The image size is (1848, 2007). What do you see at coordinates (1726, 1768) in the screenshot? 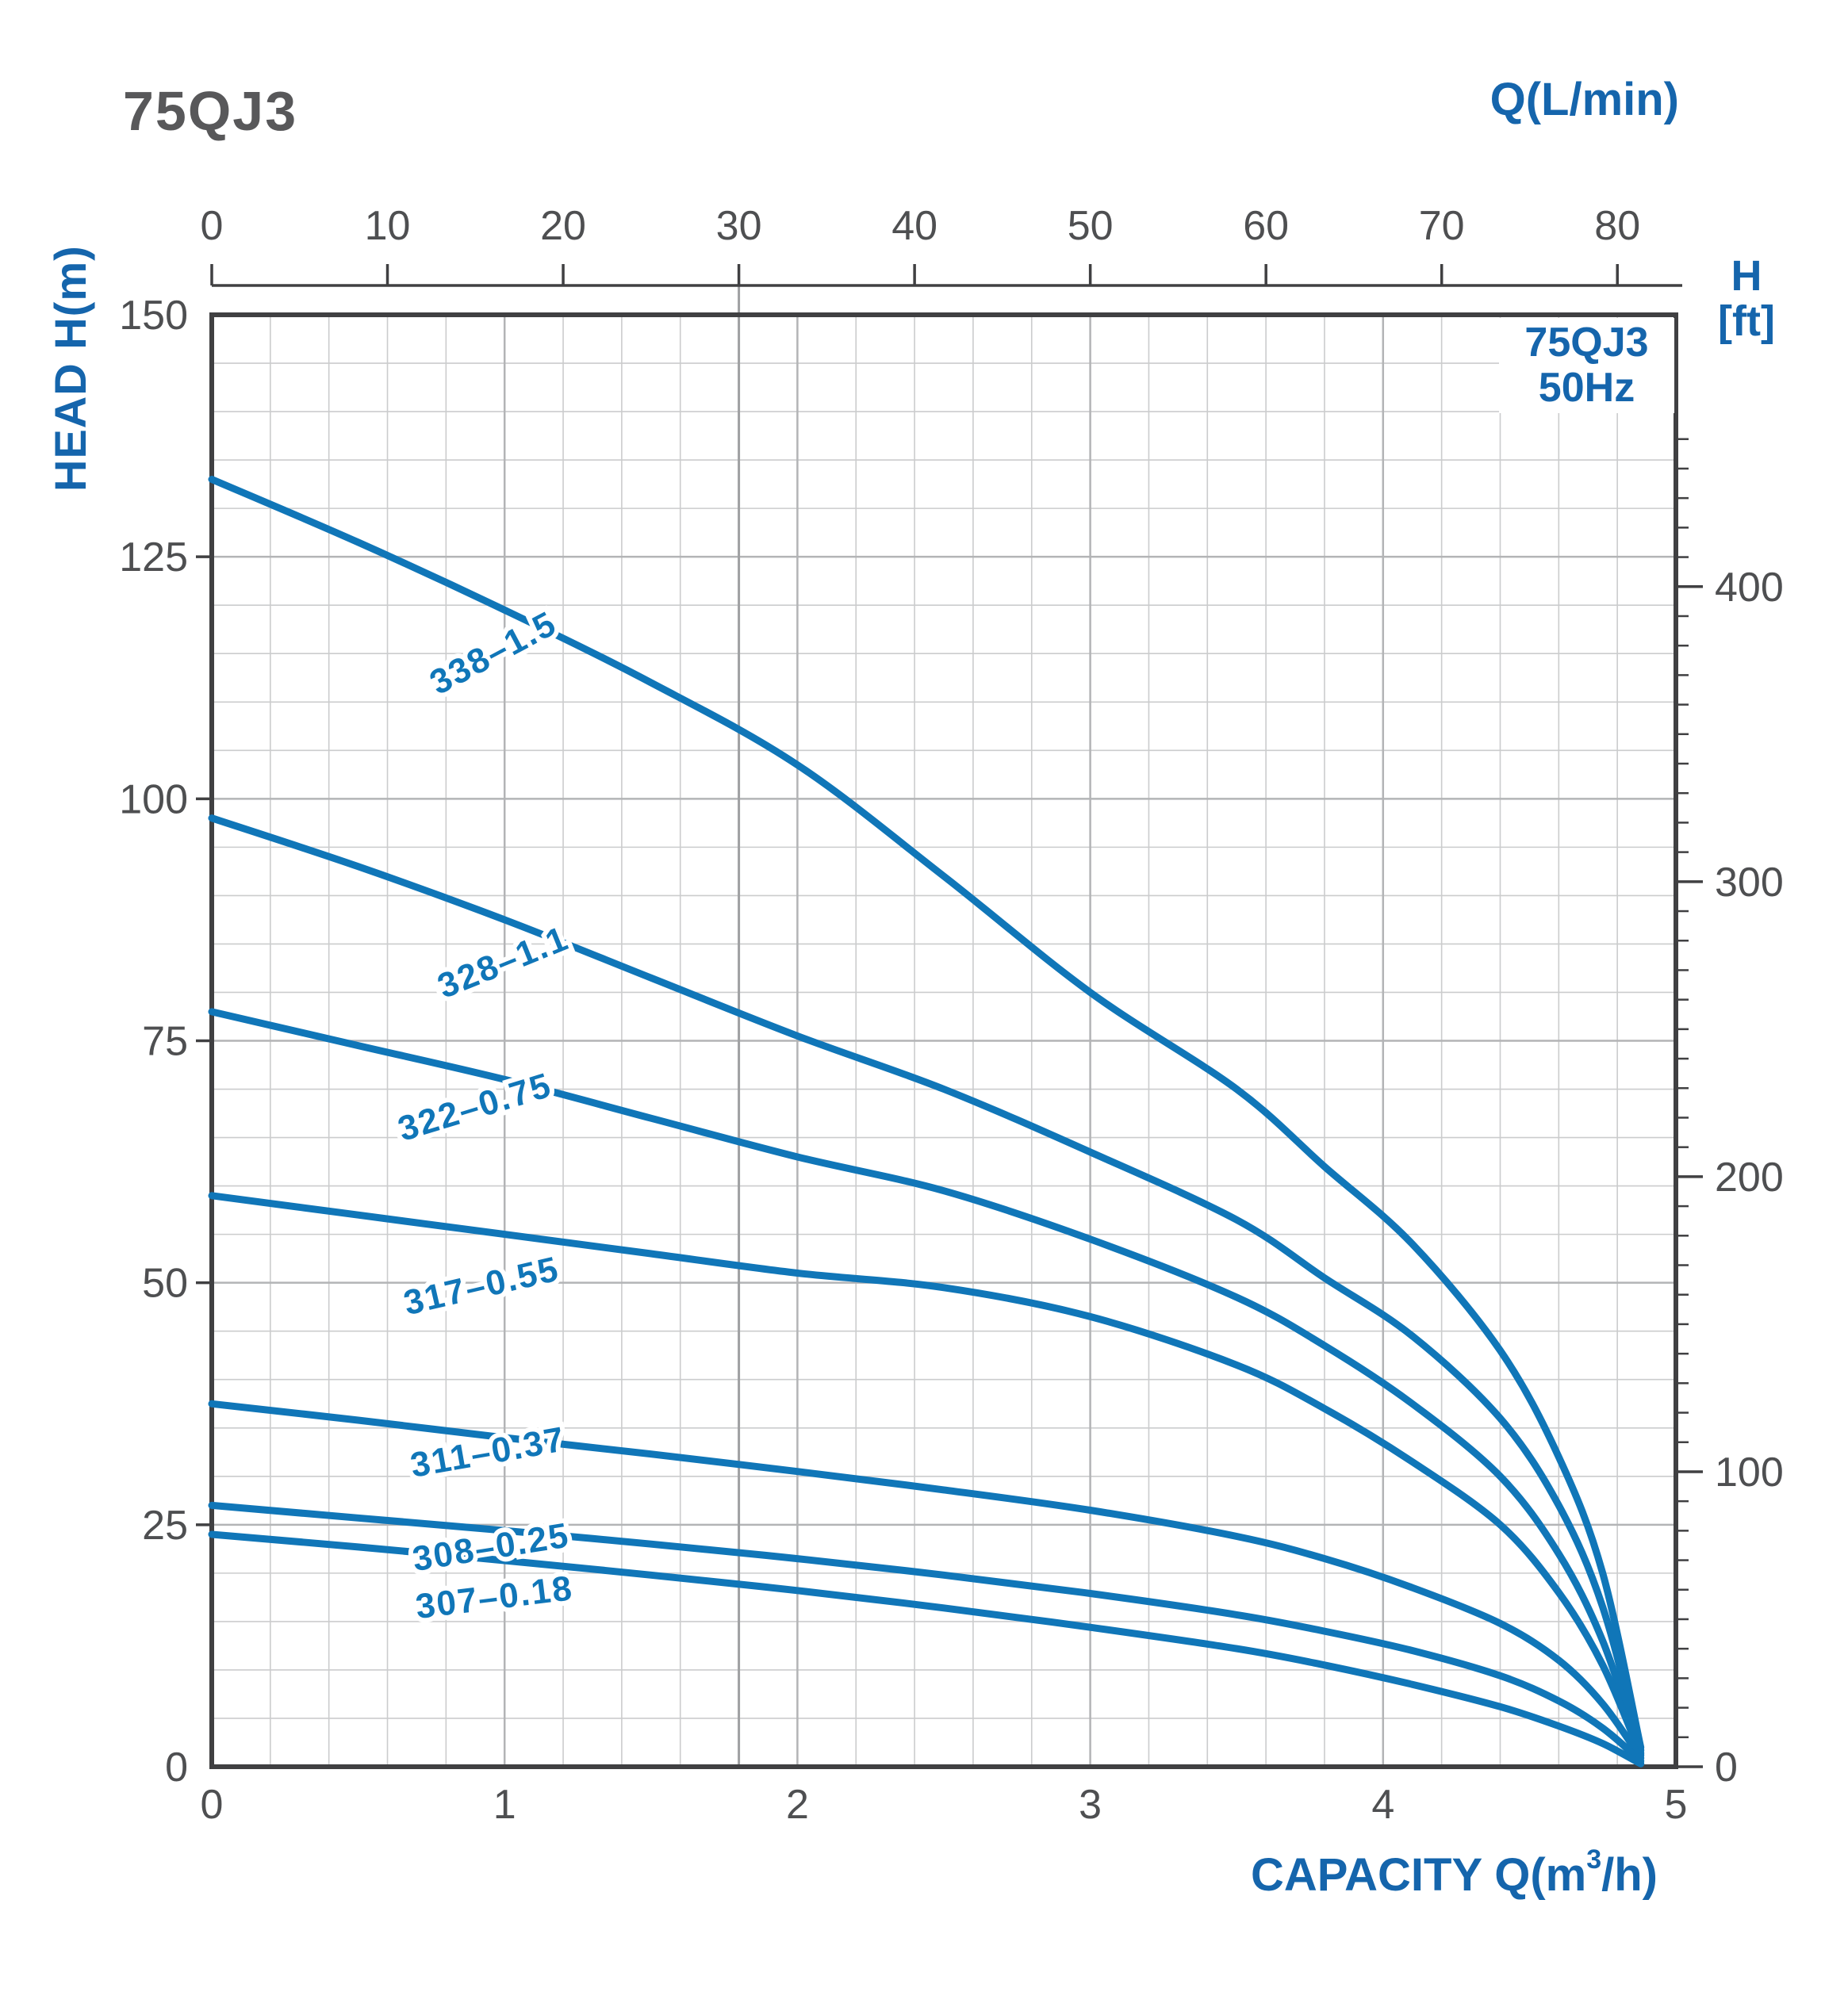
I see `right-tick-label: 0` at bounding box center [1726, 1768].